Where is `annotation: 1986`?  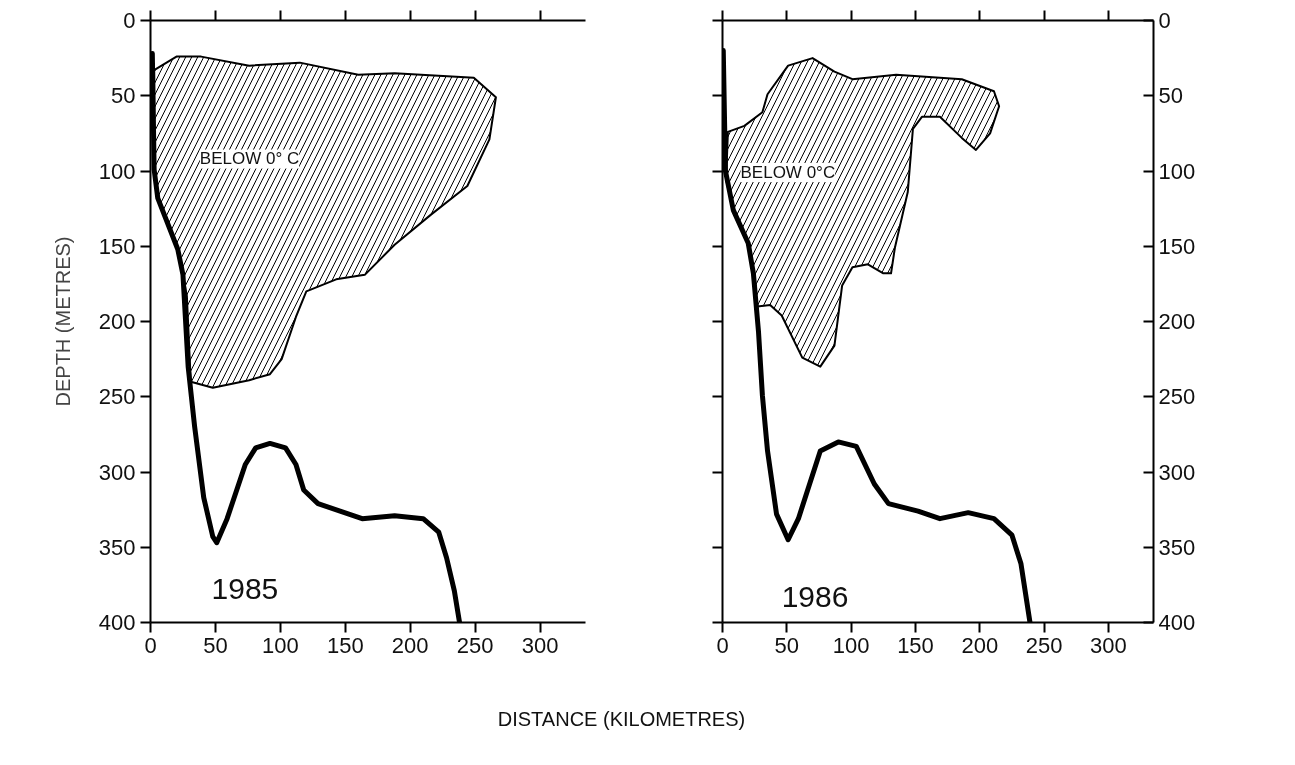 annotation: 1986 is located at coordinates (815, 596).